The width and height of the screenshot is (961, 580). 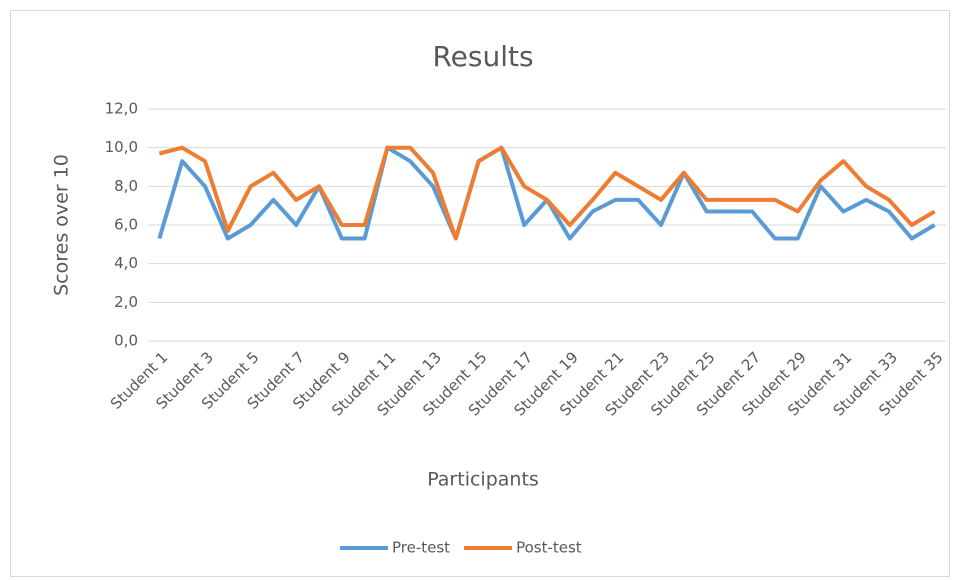 What do you see at coordinates (549, 548) in the screenshot?
I see `legend-label: Post-test` at bounding box center [549, 548].